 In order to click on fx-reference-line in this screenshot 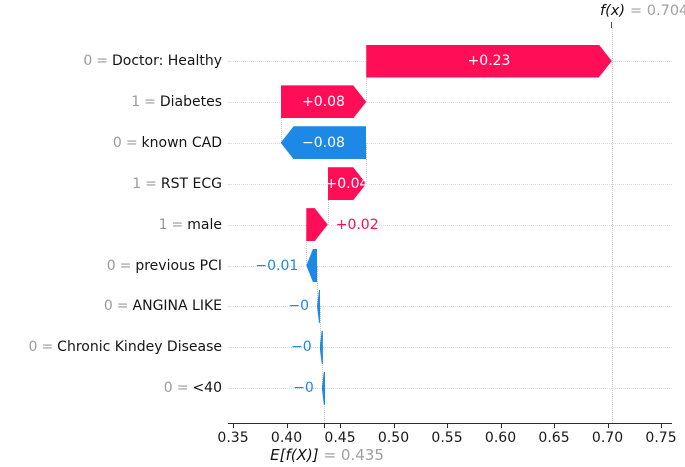, I will do `click(612, 225)`.